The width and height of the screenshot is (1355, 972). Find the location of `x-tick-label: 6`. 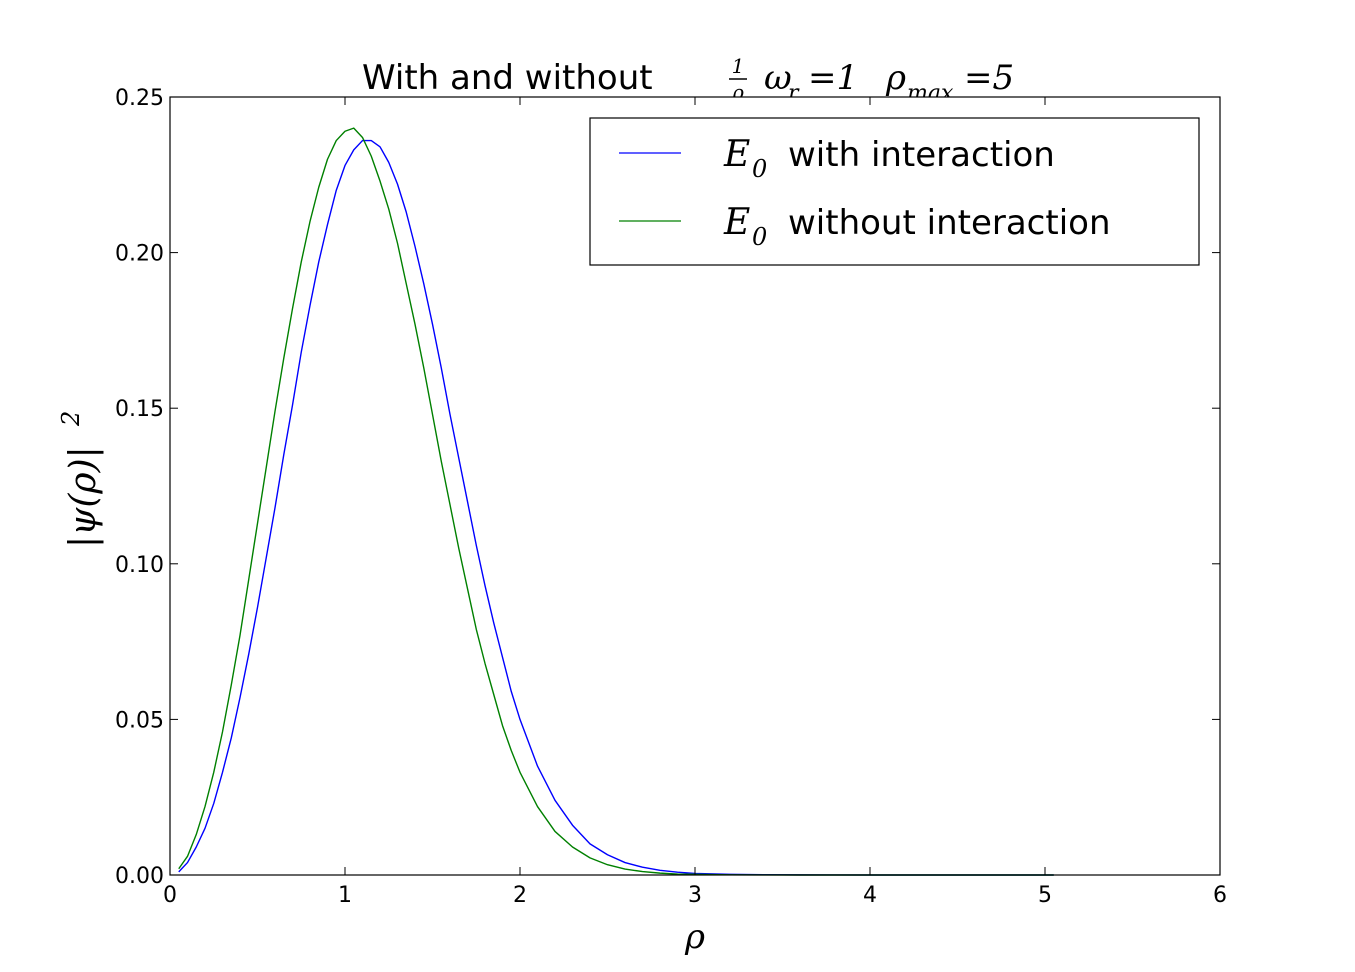

x-tick-label: 6 is located at coordinates (1220, 895).